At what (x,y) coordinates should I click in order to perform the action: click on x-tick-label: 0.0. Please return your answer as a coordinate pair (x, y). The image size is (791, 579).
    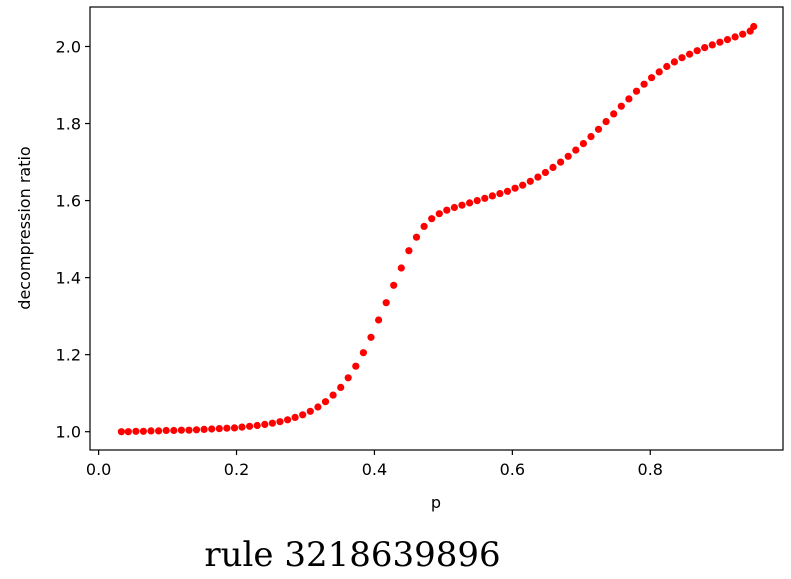
    Looking at the image, I should click on (98, 469).